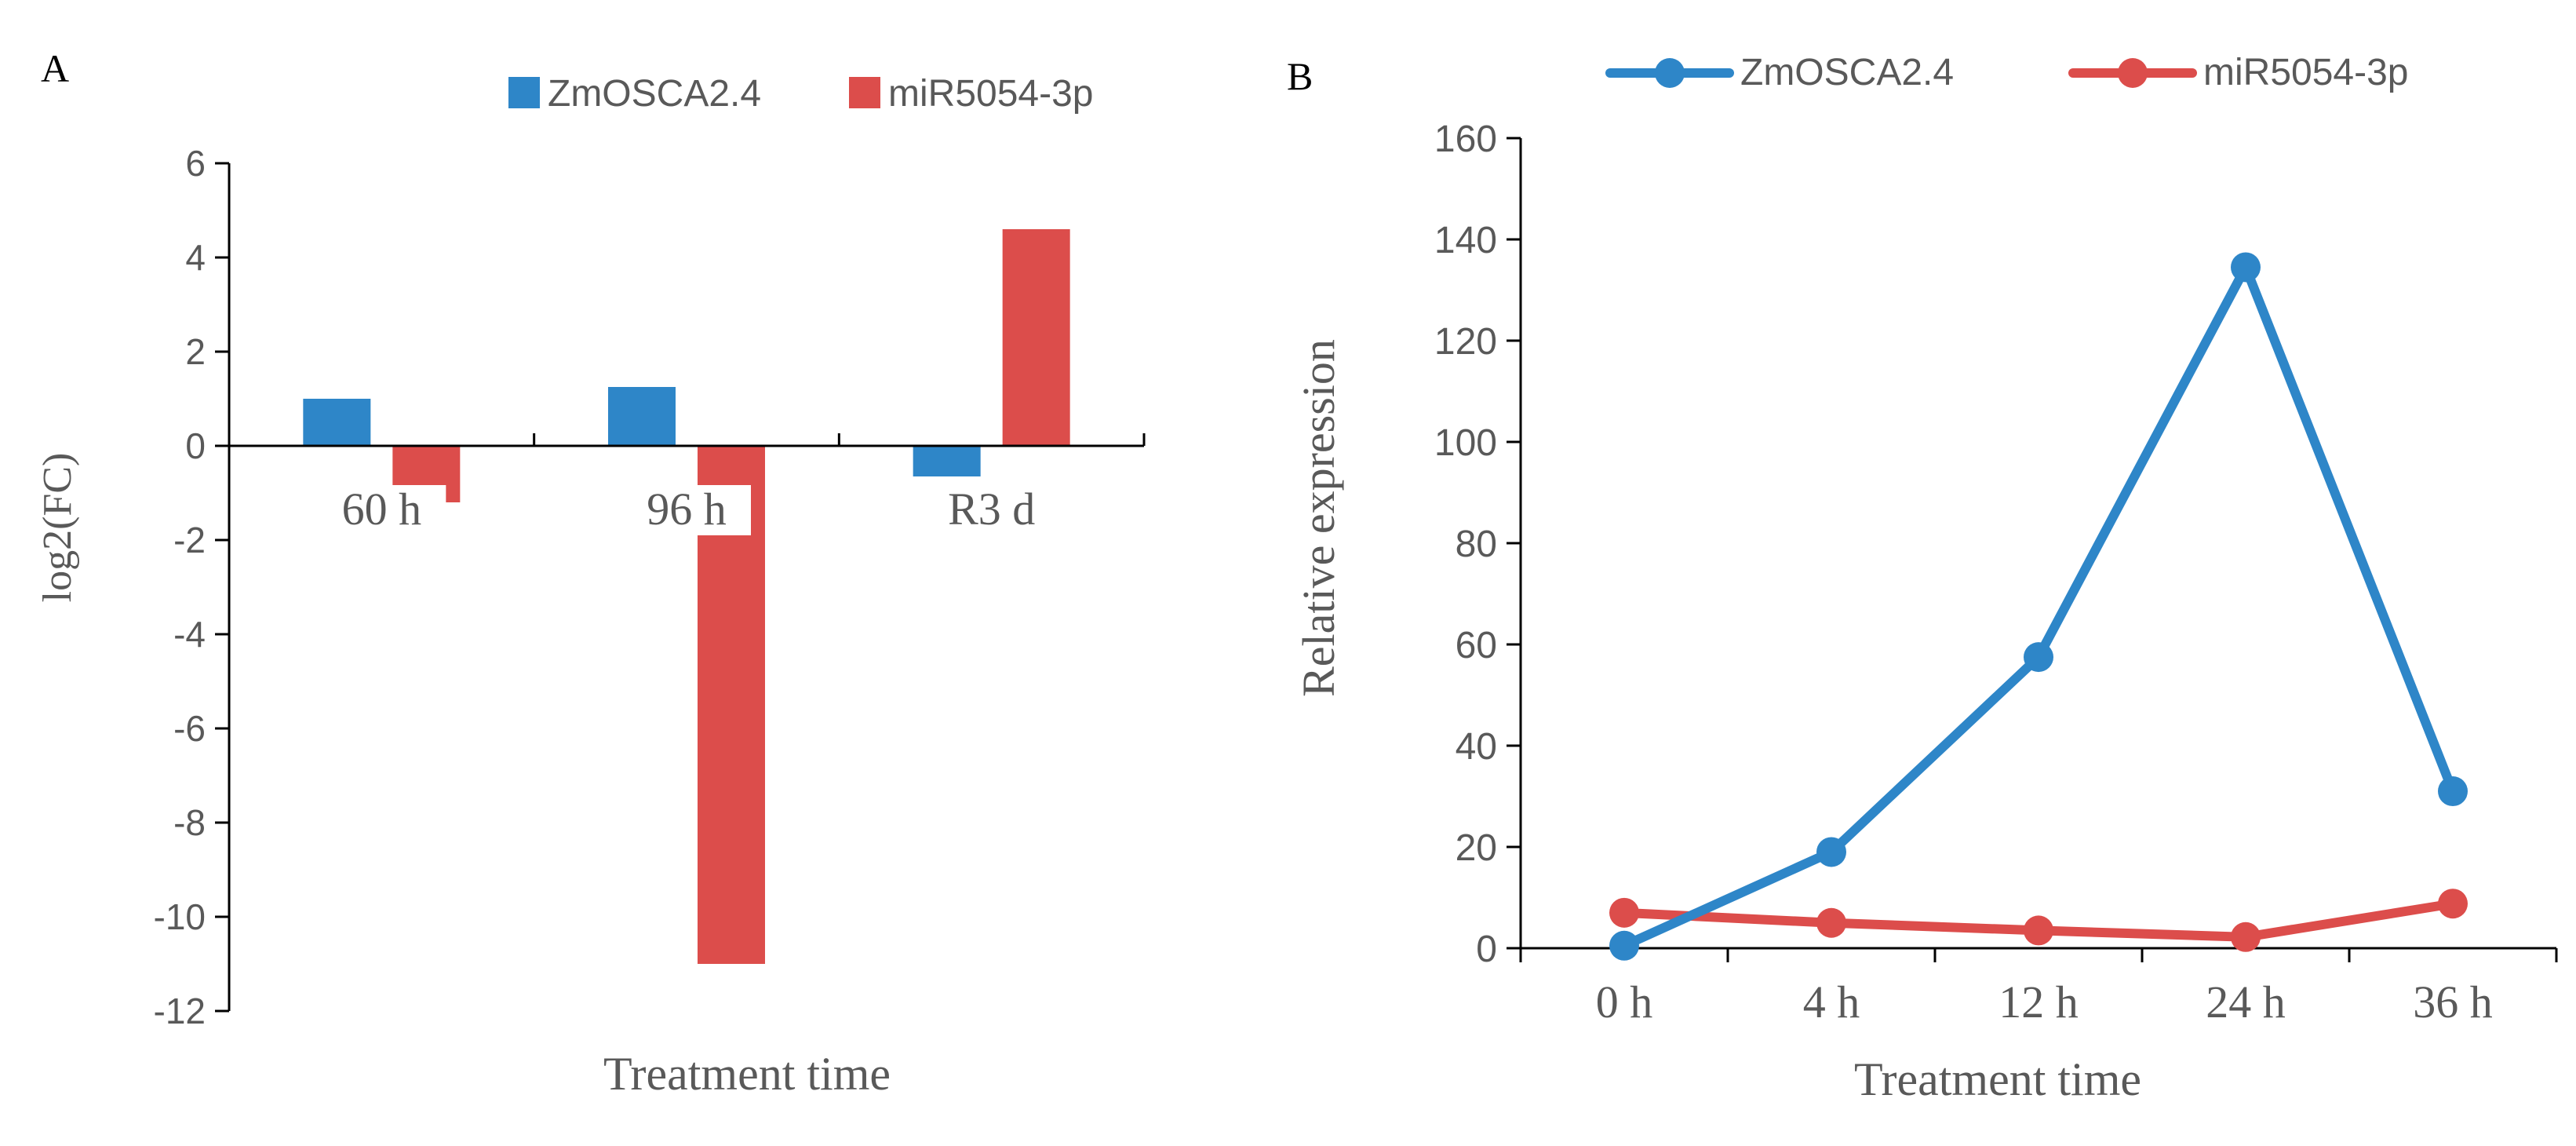  What do you see at coordinates (1465, 140) in the screenshot?
I see `y-tick-label: 160` at bounding box center [1465, 140].